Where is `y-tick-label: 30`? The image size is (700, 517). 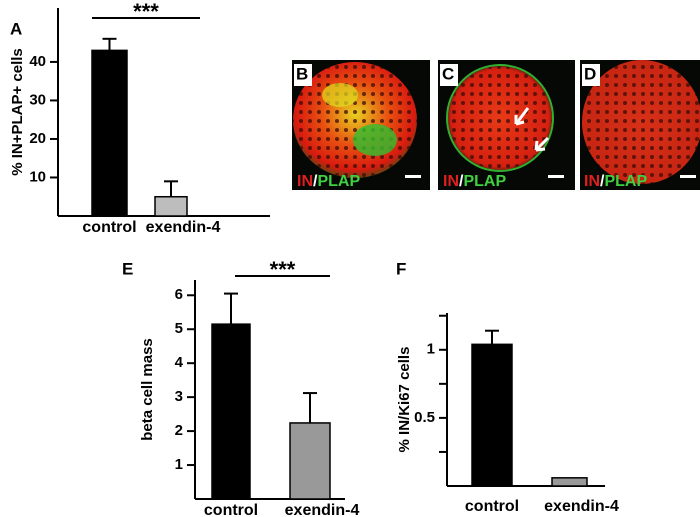
y-tick-label: 30 is located at coordinates (37, 99).